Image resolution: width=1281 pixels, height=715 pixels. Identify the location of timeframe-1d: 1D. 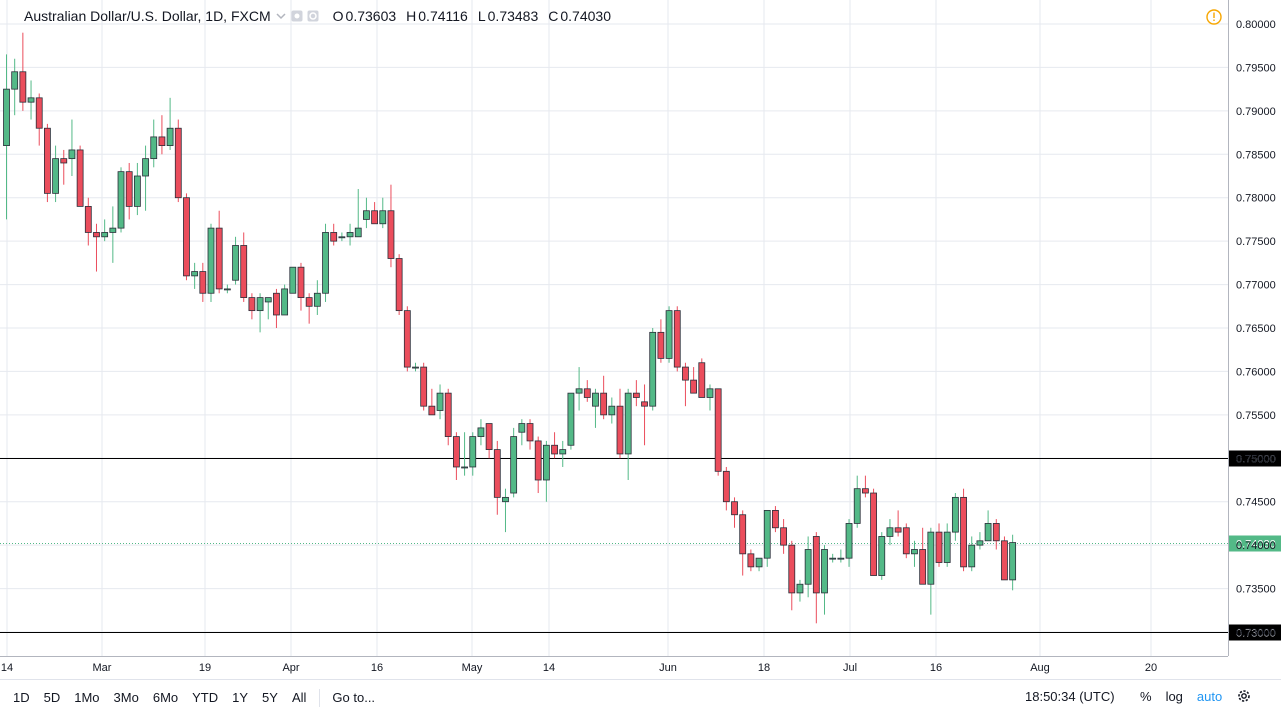
(21, 697).